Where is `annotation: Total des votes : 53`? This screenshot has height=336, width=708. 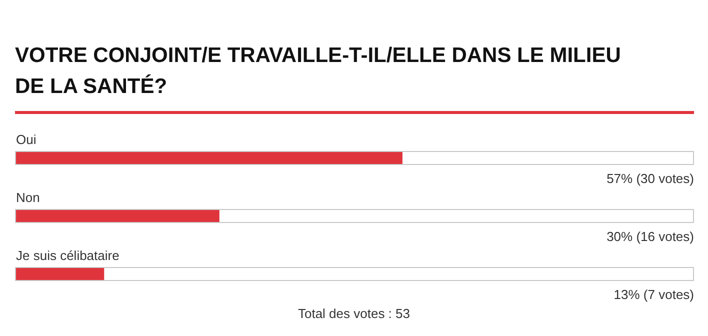
annotation: Total des votes : 53 is located at coordinates (353, 313).